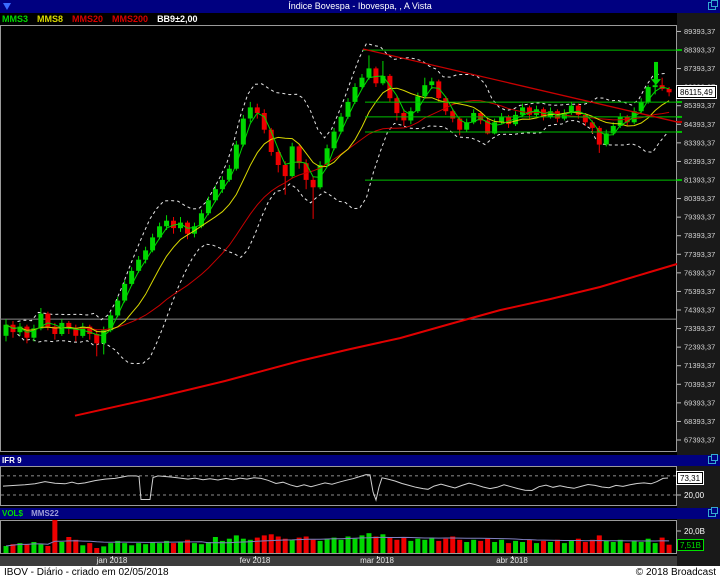  What do you see at coordinates (696, 92) in the screenshot?
I see `last-price-badge: 86115,49` at bounding box center [696, 92].